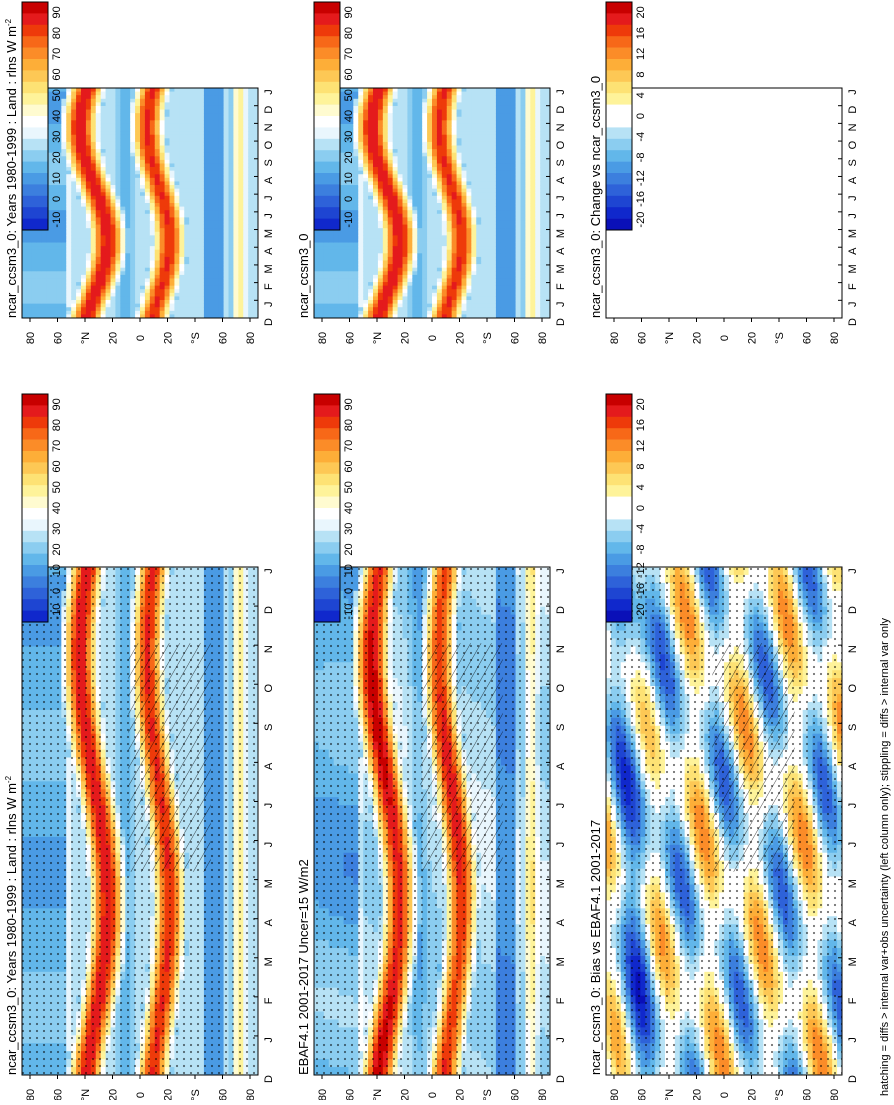 The height and width of the screenshot is (1105, 894). What do you see at coordinates (57, 529) in the screenshot?
I see `colorbar-label: 30` at bounding box center [57, 529].